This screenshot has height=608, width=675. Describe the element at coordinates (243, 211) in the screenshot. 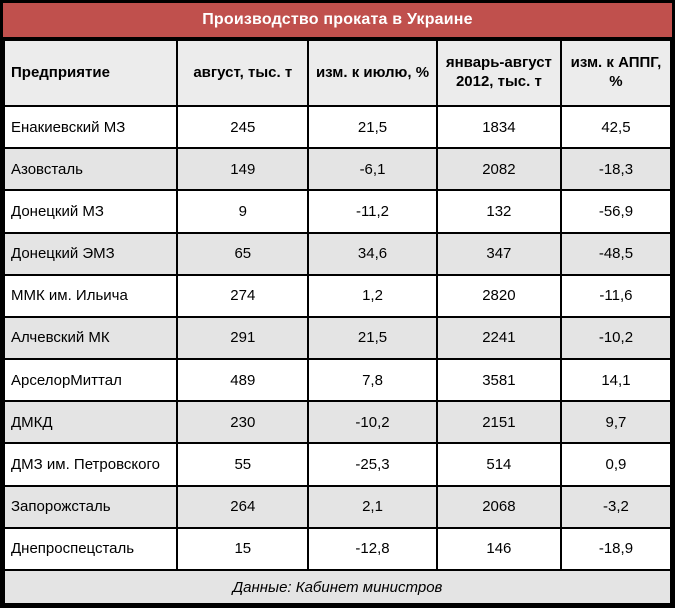

I see `cell-august: 9` at that location.